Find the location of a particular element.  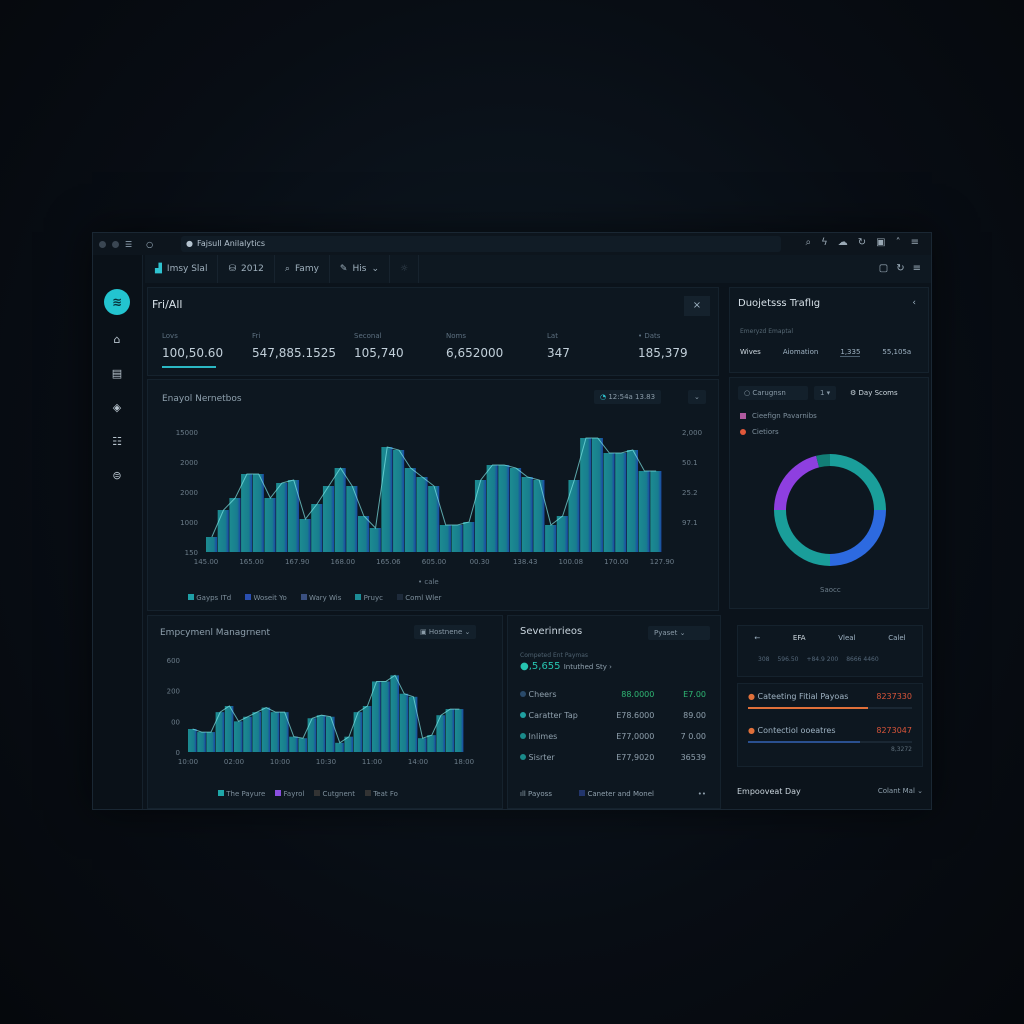

back-icon: ← is located at coordinates (757, 638).